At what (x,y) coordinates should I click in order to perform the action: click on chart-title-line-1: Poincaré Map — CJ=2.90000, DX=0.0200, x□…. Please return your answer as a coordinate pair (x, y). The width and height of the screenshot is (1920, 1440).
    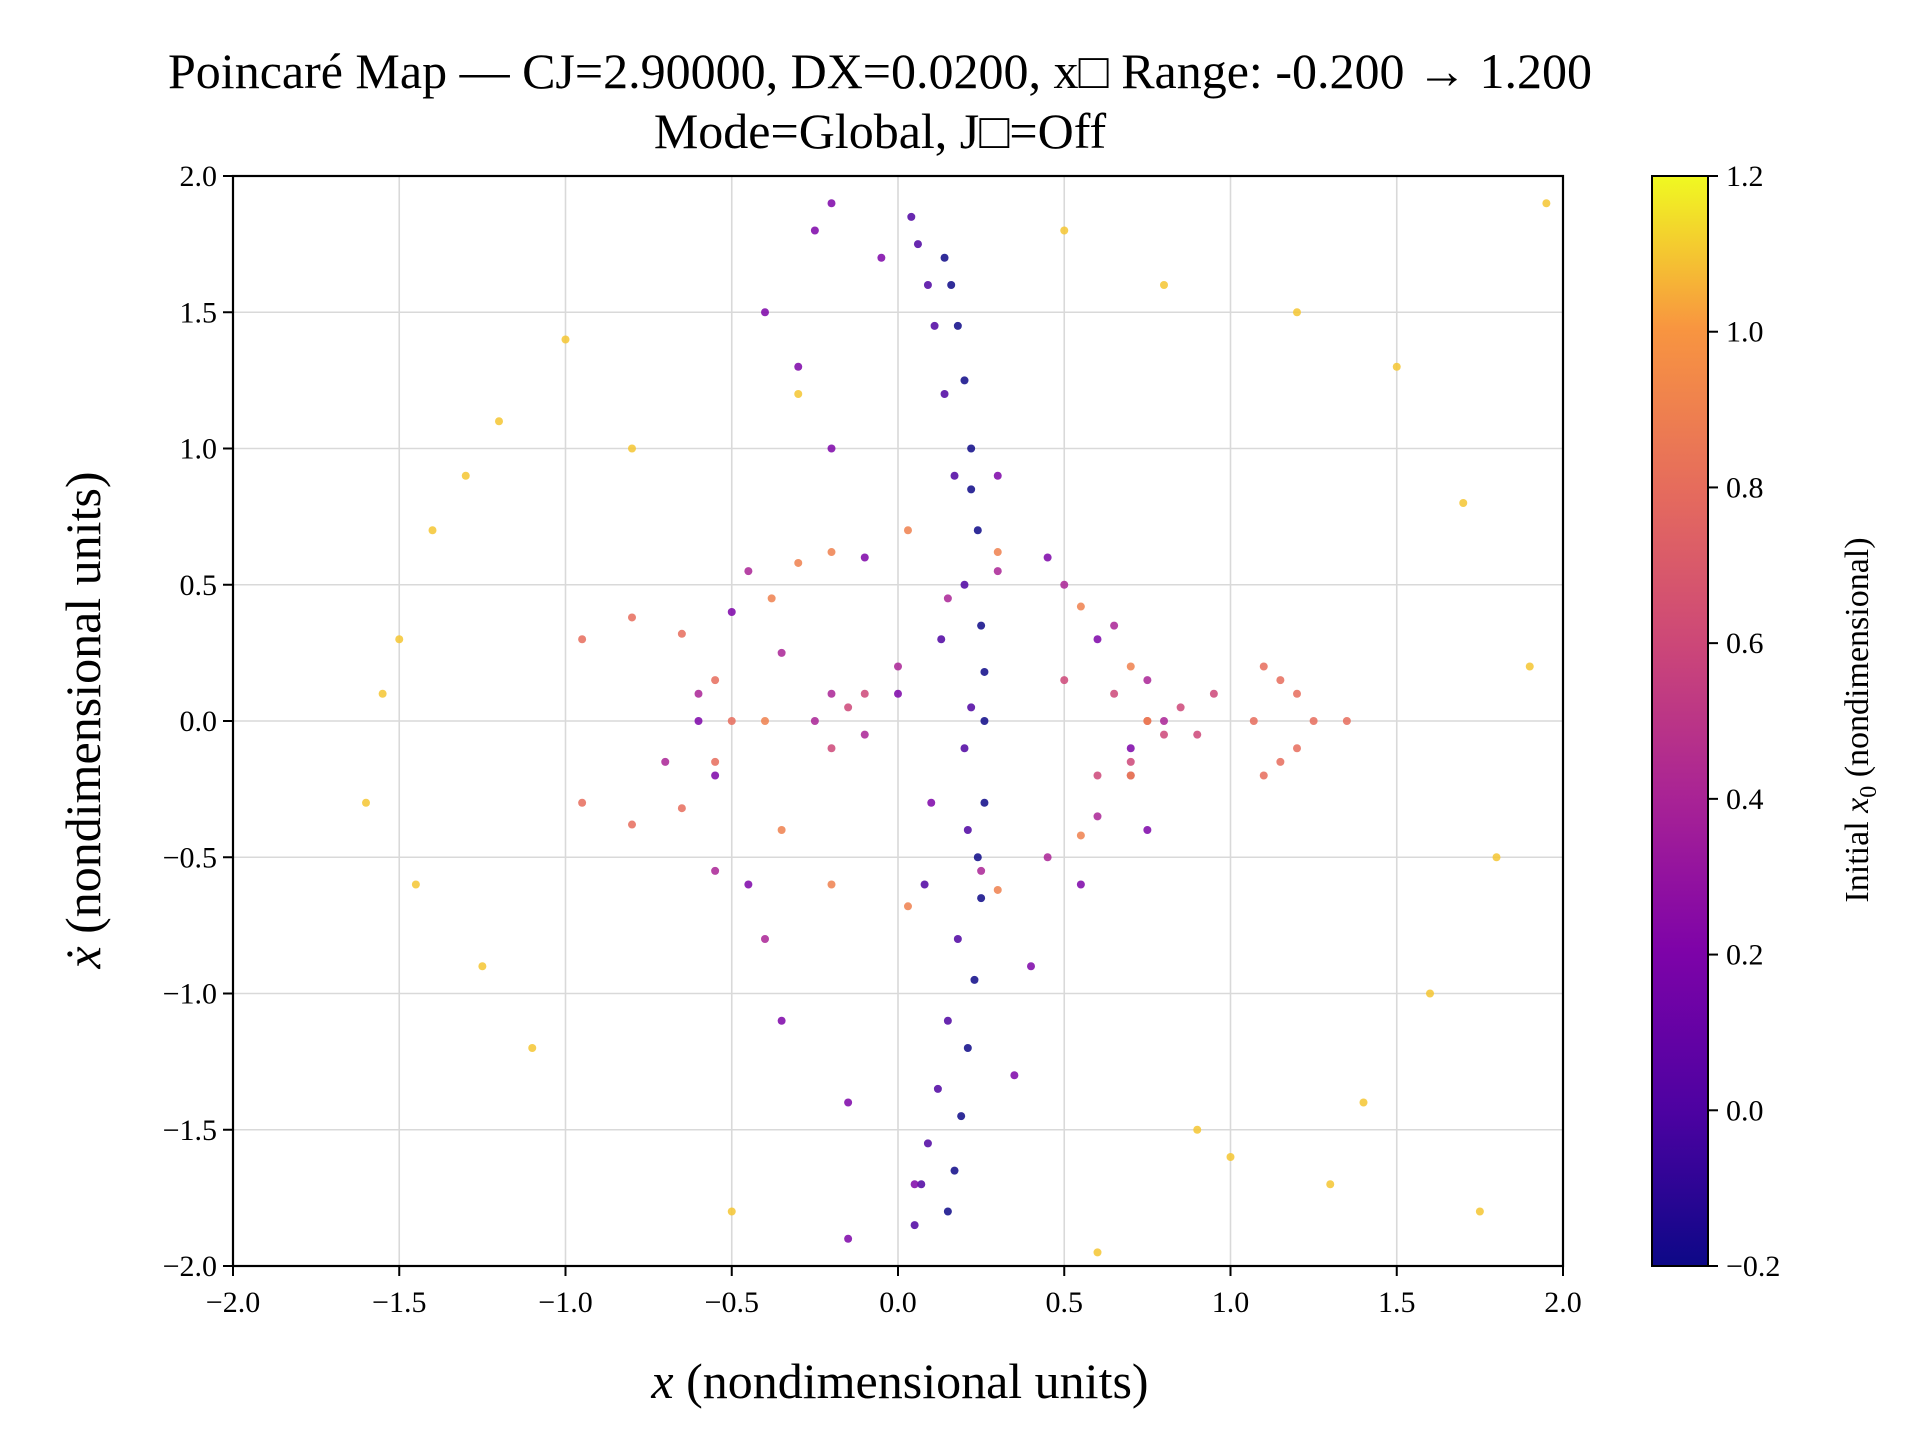
    Looking at the image, I should click on (880, 71).